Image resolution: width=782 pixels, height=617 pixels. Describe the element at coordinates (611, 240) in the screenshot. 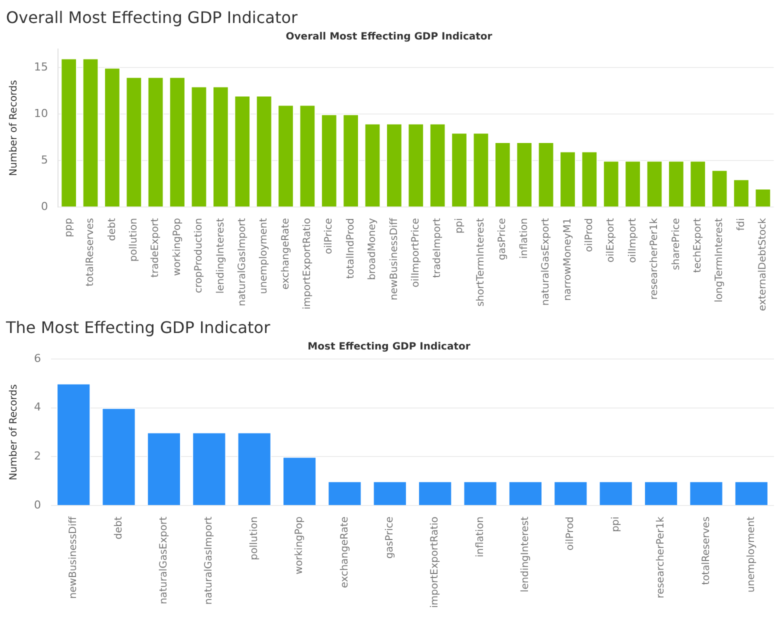

I see `x-tick-label: oilExport` at that location.